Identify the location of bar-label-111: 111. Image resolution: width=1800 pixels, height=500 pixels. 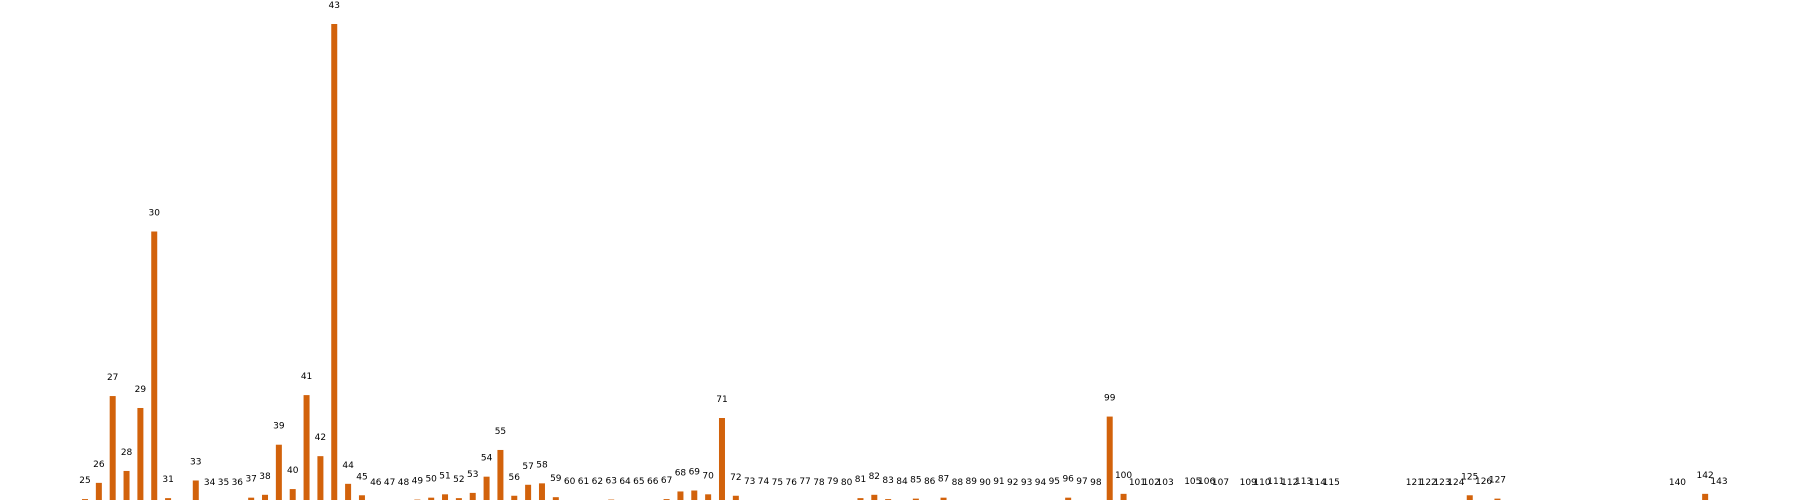
(1275, 482).